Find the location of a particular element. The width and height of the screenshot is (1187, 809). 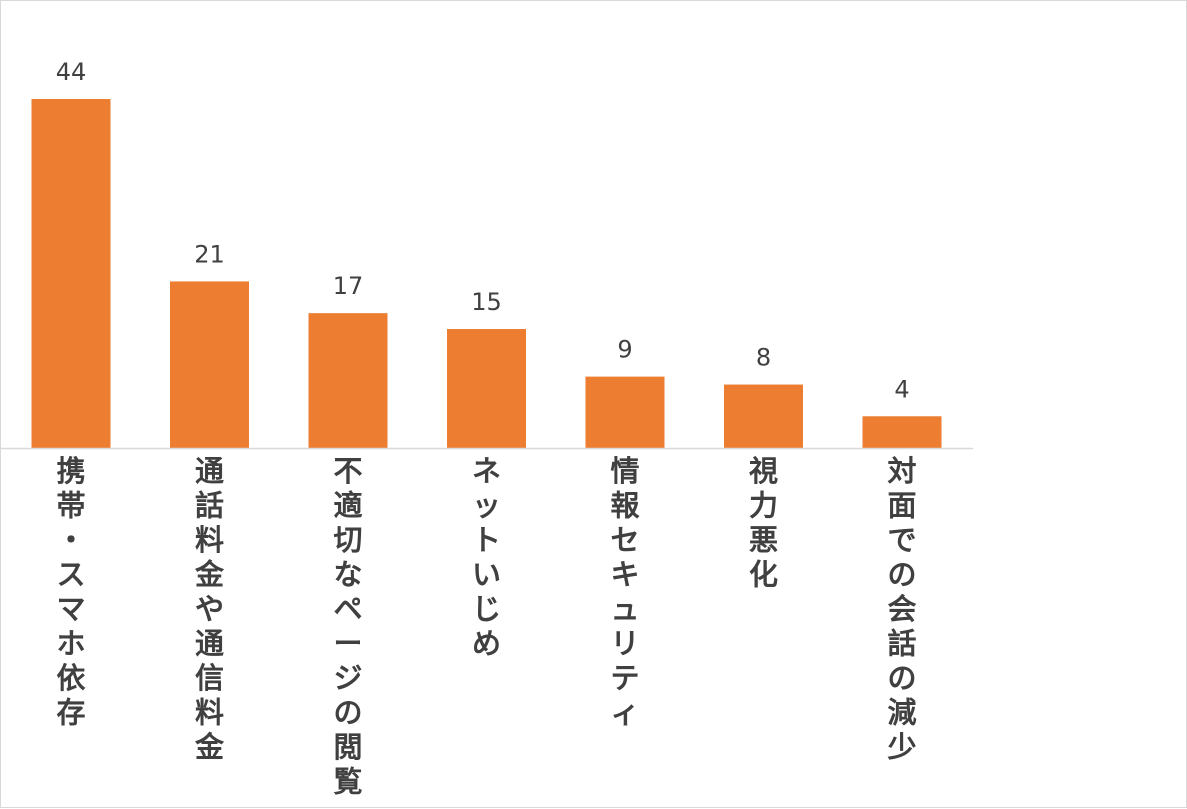

data-label-5: 9 is located at coordinates (624, 350).